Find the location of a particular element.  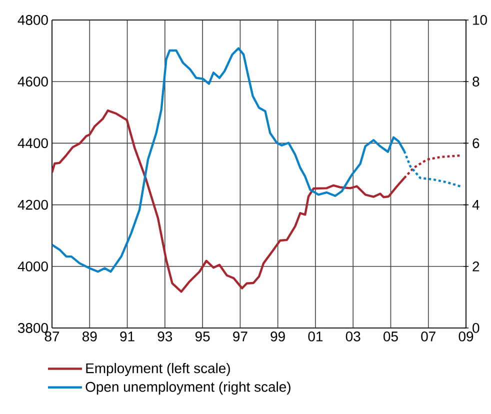

x-tick-label: 89 is located at coordinates (89, 337).